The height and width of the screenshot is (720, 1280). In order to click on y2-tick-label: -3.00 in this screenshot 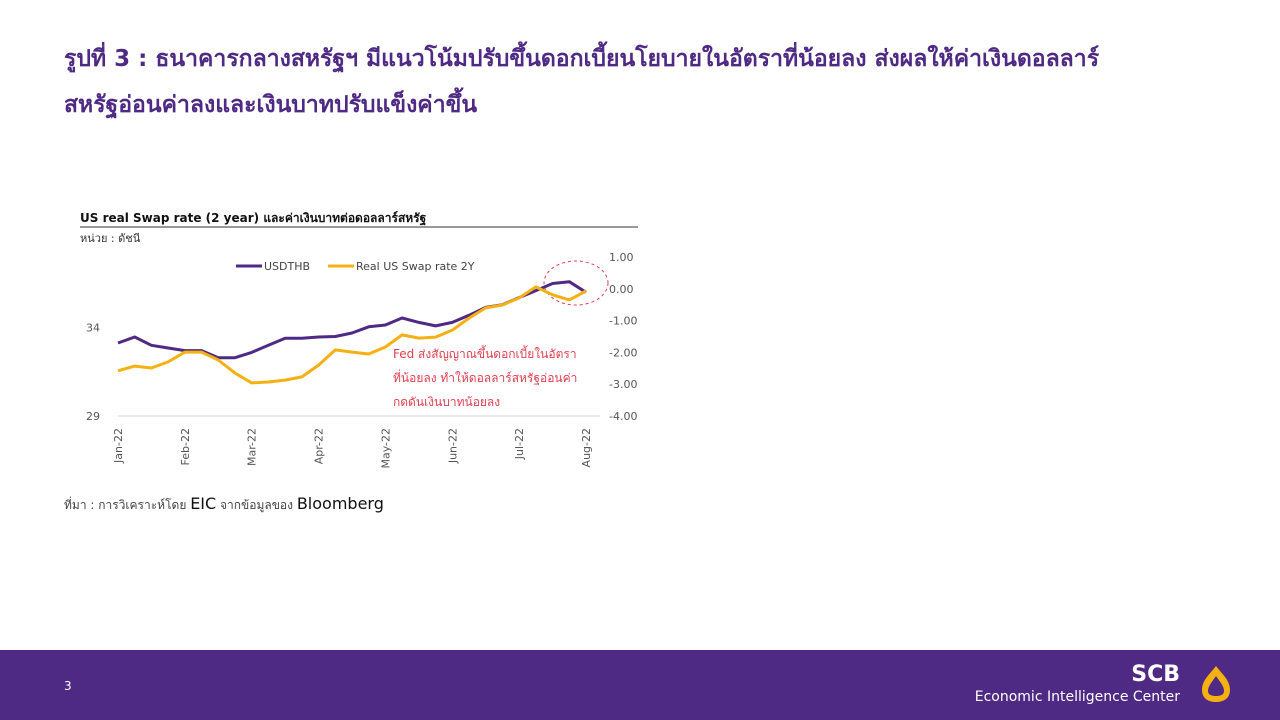, I will do `click(623, 384)`.